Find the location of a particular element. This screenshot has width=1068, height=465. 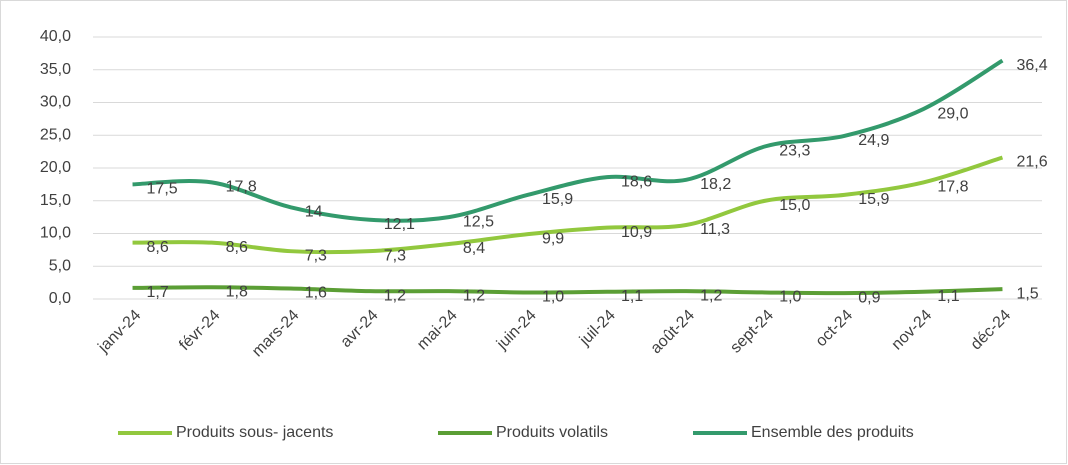

legend-label: Produits volatils is located at coordinates (552, 432).